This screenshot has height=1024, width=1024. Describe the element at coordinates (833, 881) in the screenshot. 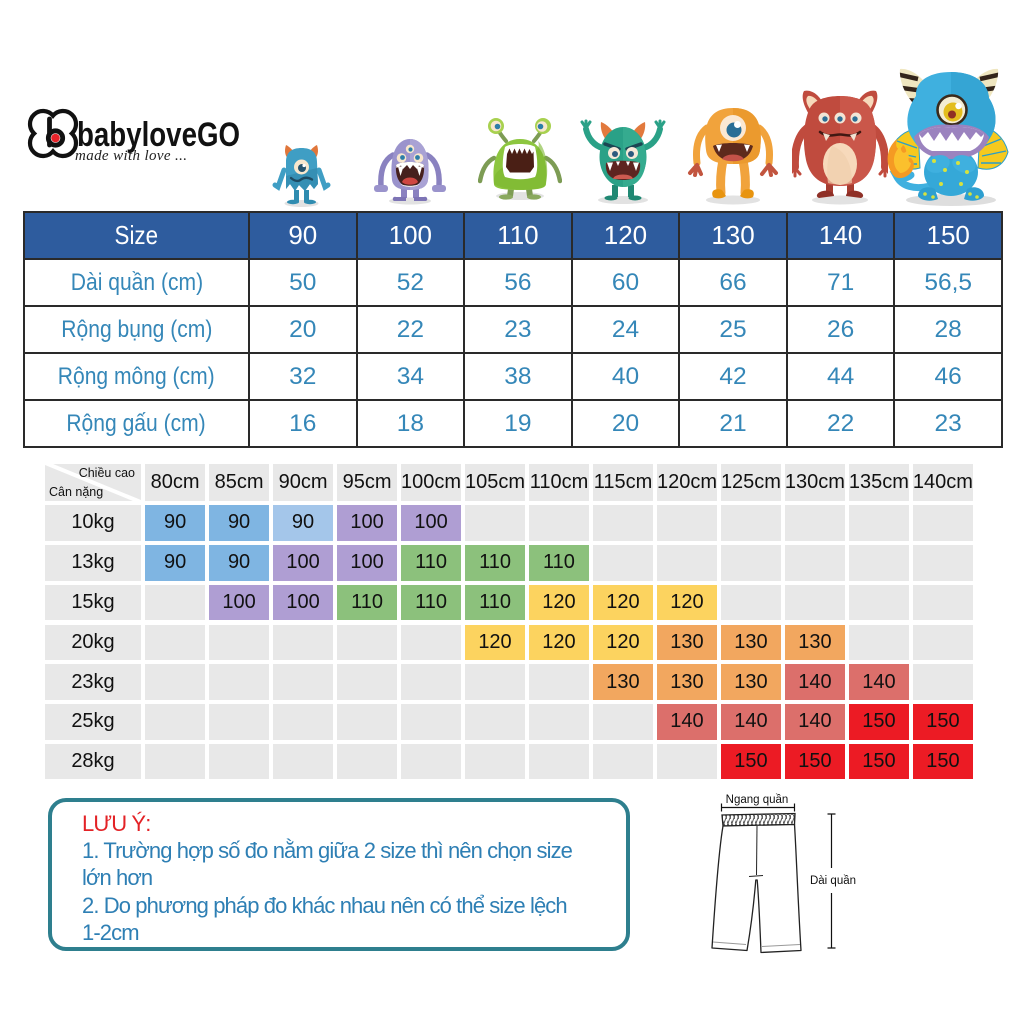

I see `svg-text: Dài quần` at that location.